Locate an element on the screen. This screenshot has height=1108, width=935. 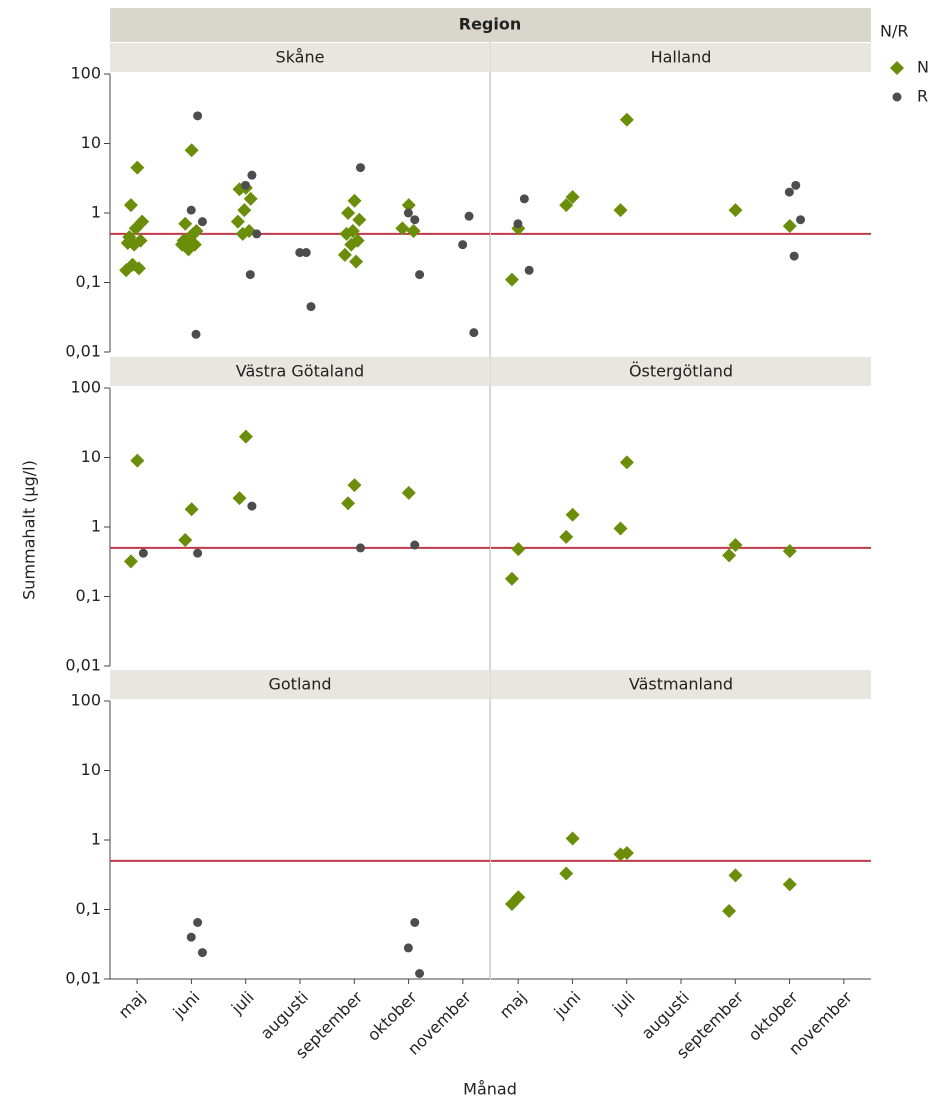
panel-title: Västra Götaland is located at coordinates (300, 371).